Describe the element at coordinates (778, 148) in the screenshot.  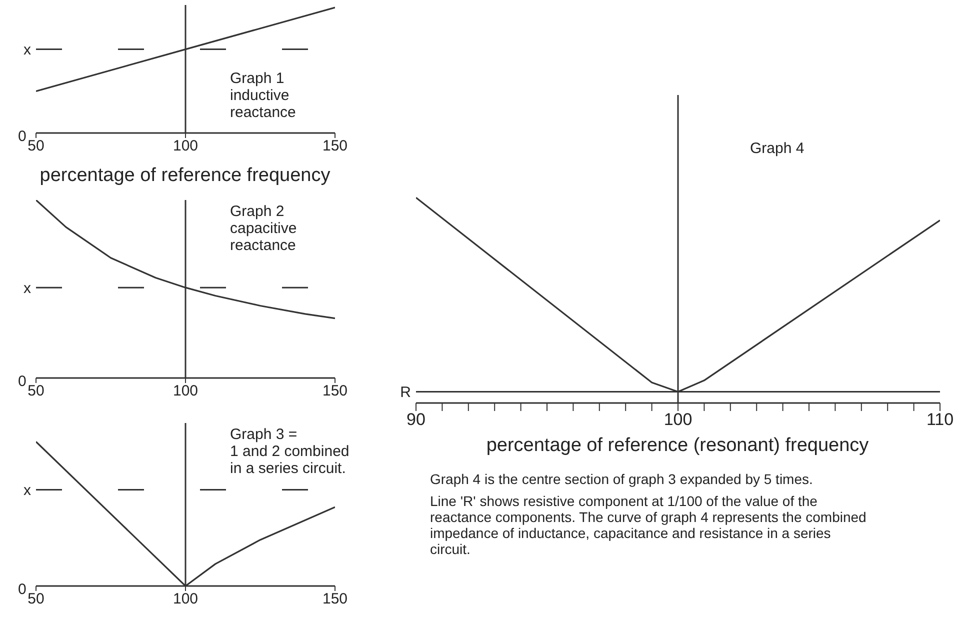
I see `chart-title: Graph 4` at that location.